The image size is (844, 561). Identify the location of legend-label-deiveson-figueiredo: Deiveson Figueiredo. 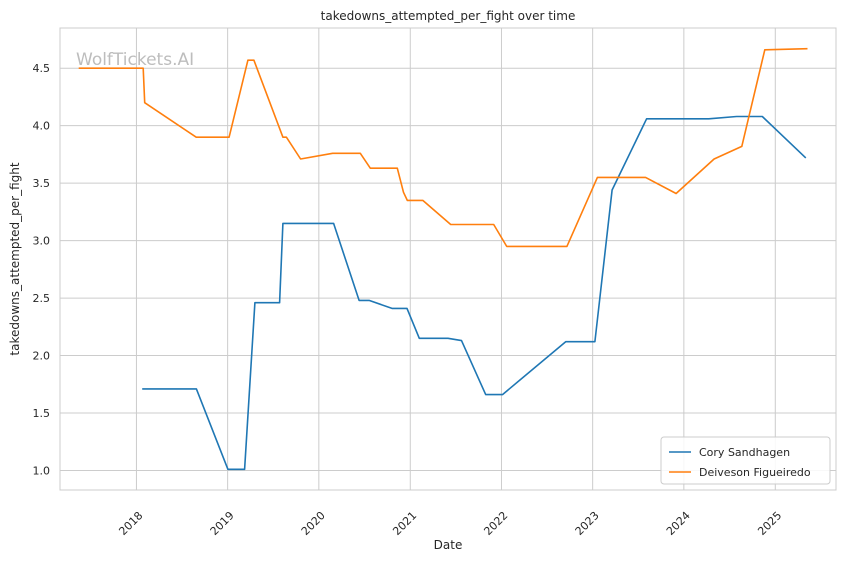
(755, 472).